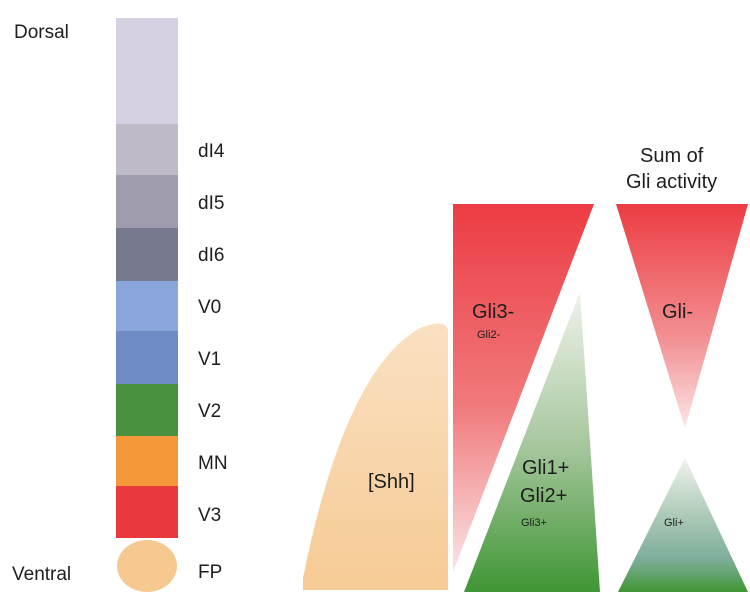 The height and width of the screenshot is (593, 750). I want to click on gli1-activator-label: Gli1+, so click(545, 468).